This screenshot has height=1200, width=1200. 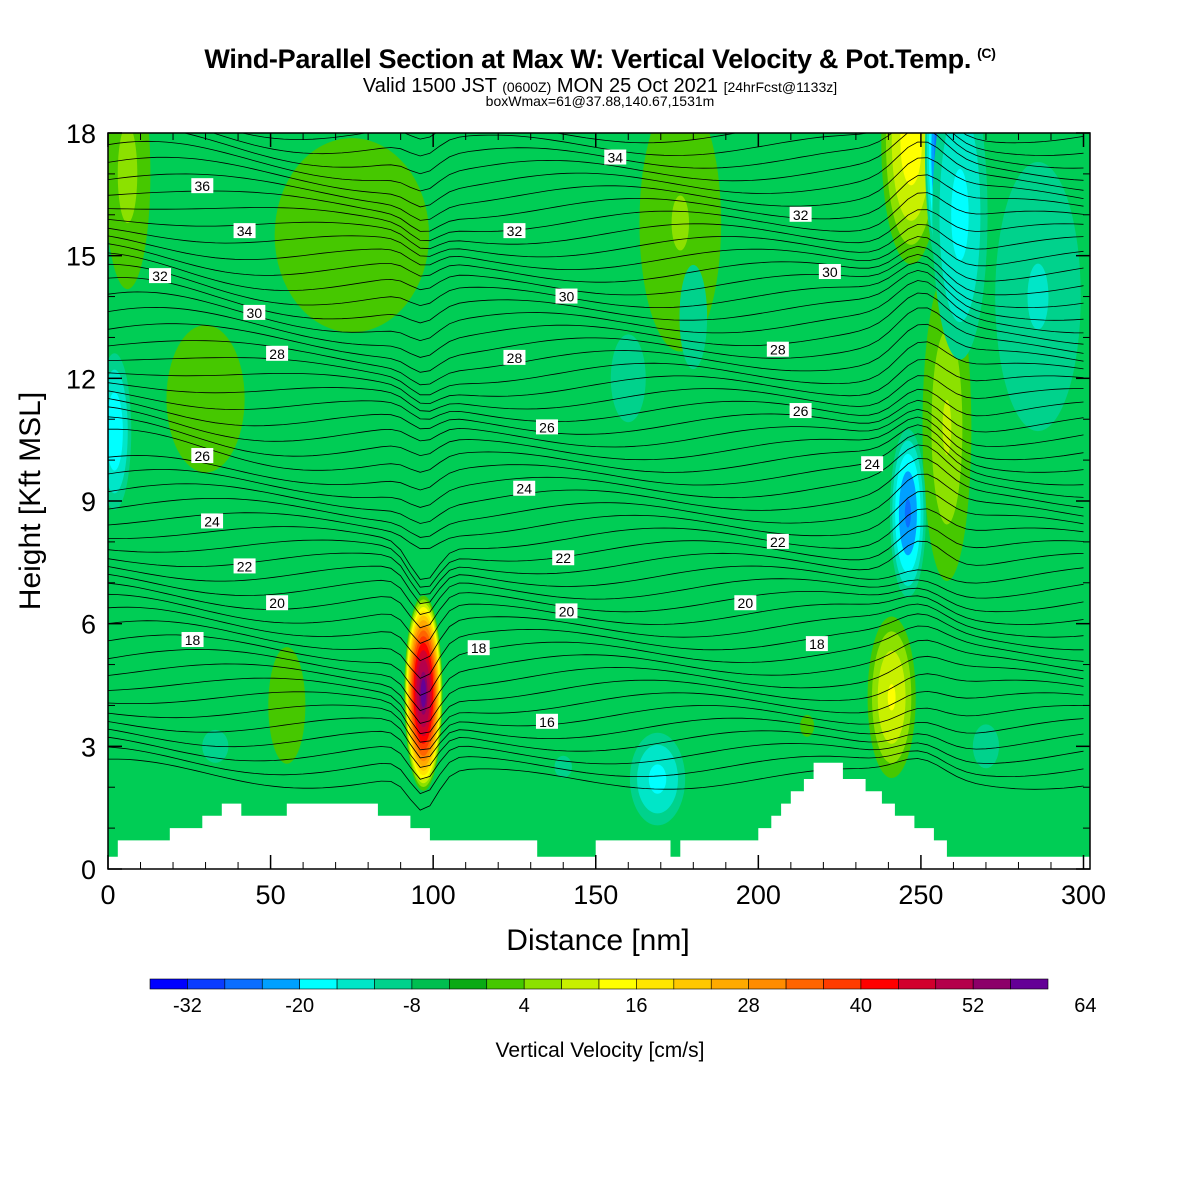 I want to click on colorbar-tick-label: 40, so click(x=861, y=1006).